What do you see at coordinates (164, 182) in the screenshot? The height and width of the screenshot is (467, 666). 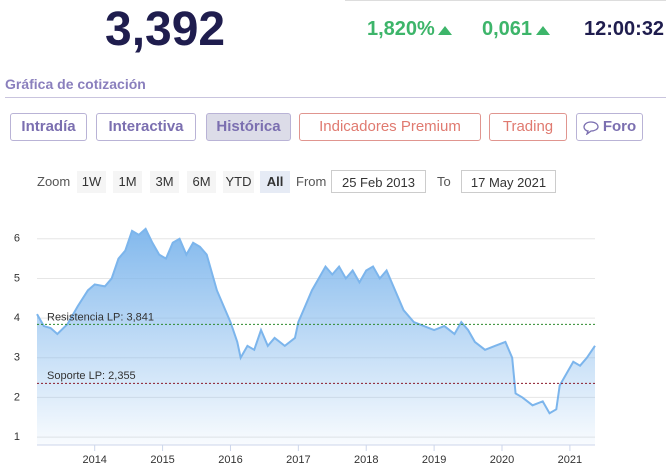 I see `zoom-button: 3M` at bounding box center [164, 182].